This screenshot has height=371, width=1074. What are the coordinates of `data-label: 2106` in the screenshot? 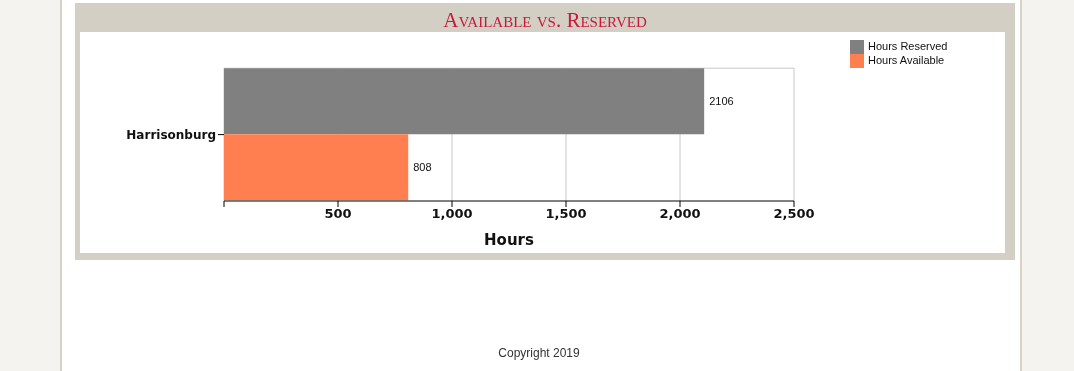 It's located at (721, 101).